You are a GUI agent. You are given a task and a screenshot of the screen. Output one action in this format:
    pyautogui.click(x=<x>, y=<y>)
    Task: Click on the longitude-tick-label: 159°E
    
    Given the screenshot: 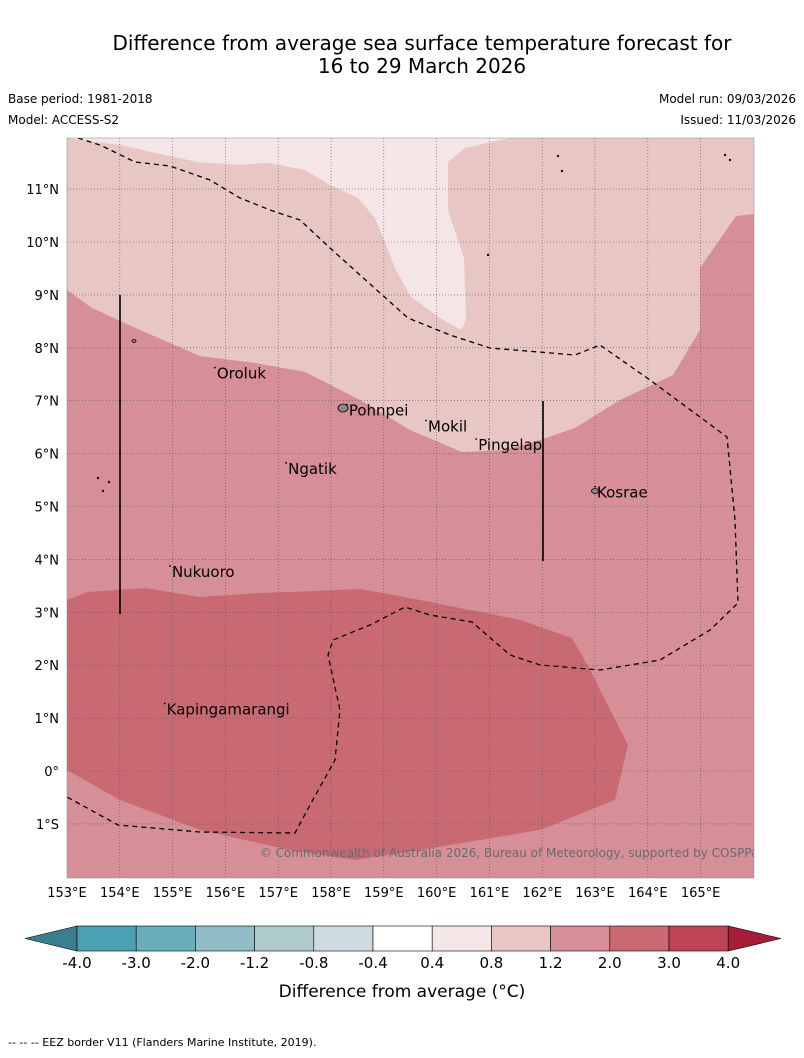 What is the action you would take?
    pyautogui.click(x=384, y=893)
    